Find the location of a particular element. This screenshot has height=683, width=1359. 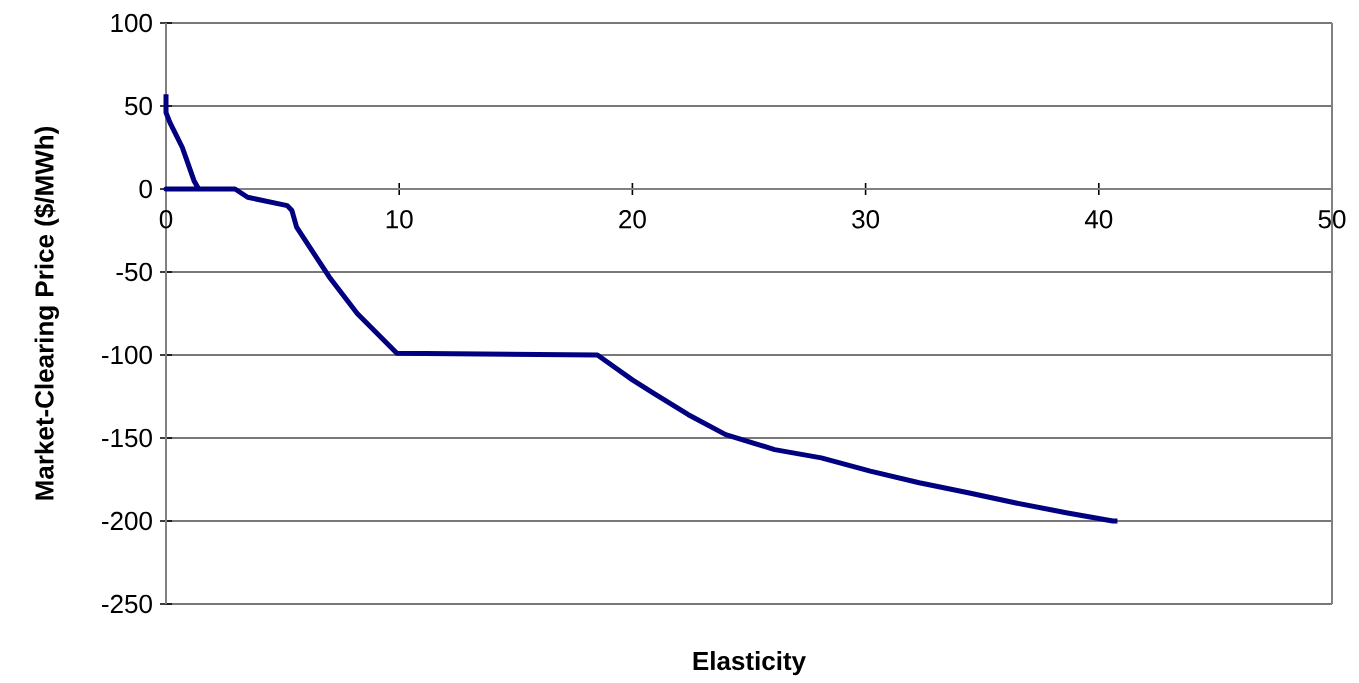

x-axis-title: Elasticity is located at coordinates (749, 663).